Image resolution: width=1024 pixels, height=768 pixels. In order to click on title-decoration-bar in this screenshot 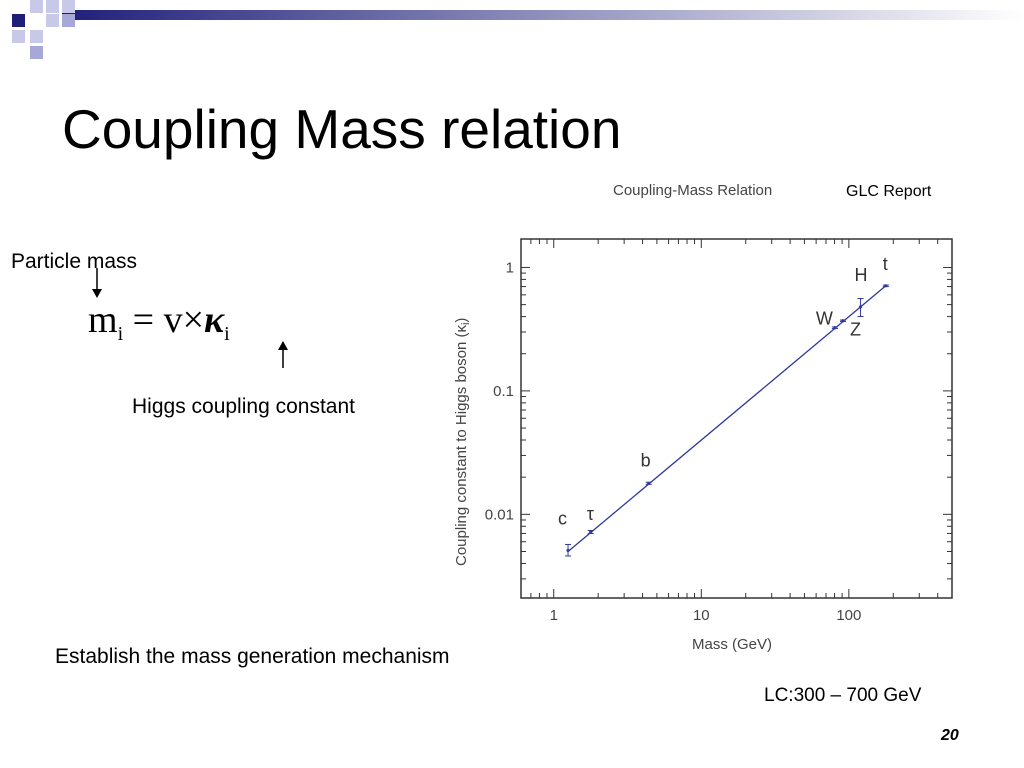, I will do `click(518, 29)`.